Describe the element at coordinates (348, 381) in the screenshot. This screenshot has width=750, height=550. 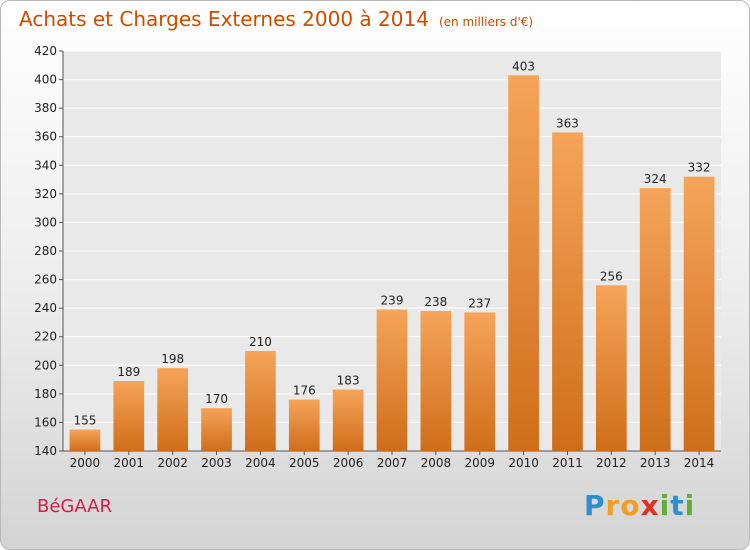
I see `value-label-2006: 183` at that location.